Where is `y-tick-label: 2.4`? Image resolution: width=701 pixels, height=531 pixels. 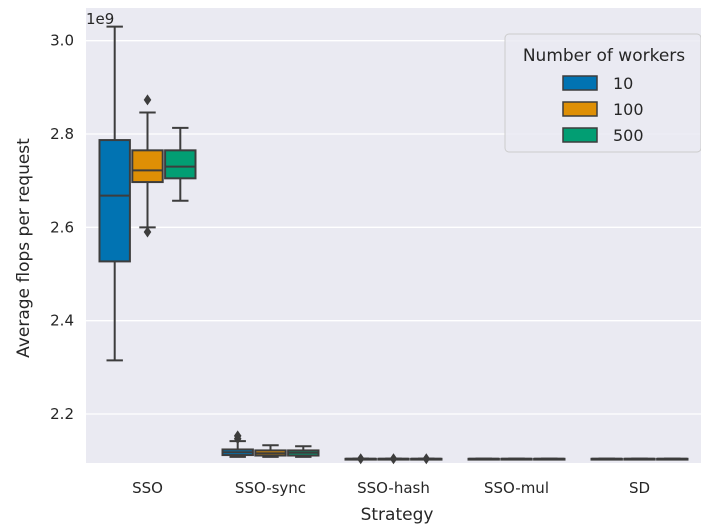 y-tick-label: 2.4 is located at coordinates (62, 321).